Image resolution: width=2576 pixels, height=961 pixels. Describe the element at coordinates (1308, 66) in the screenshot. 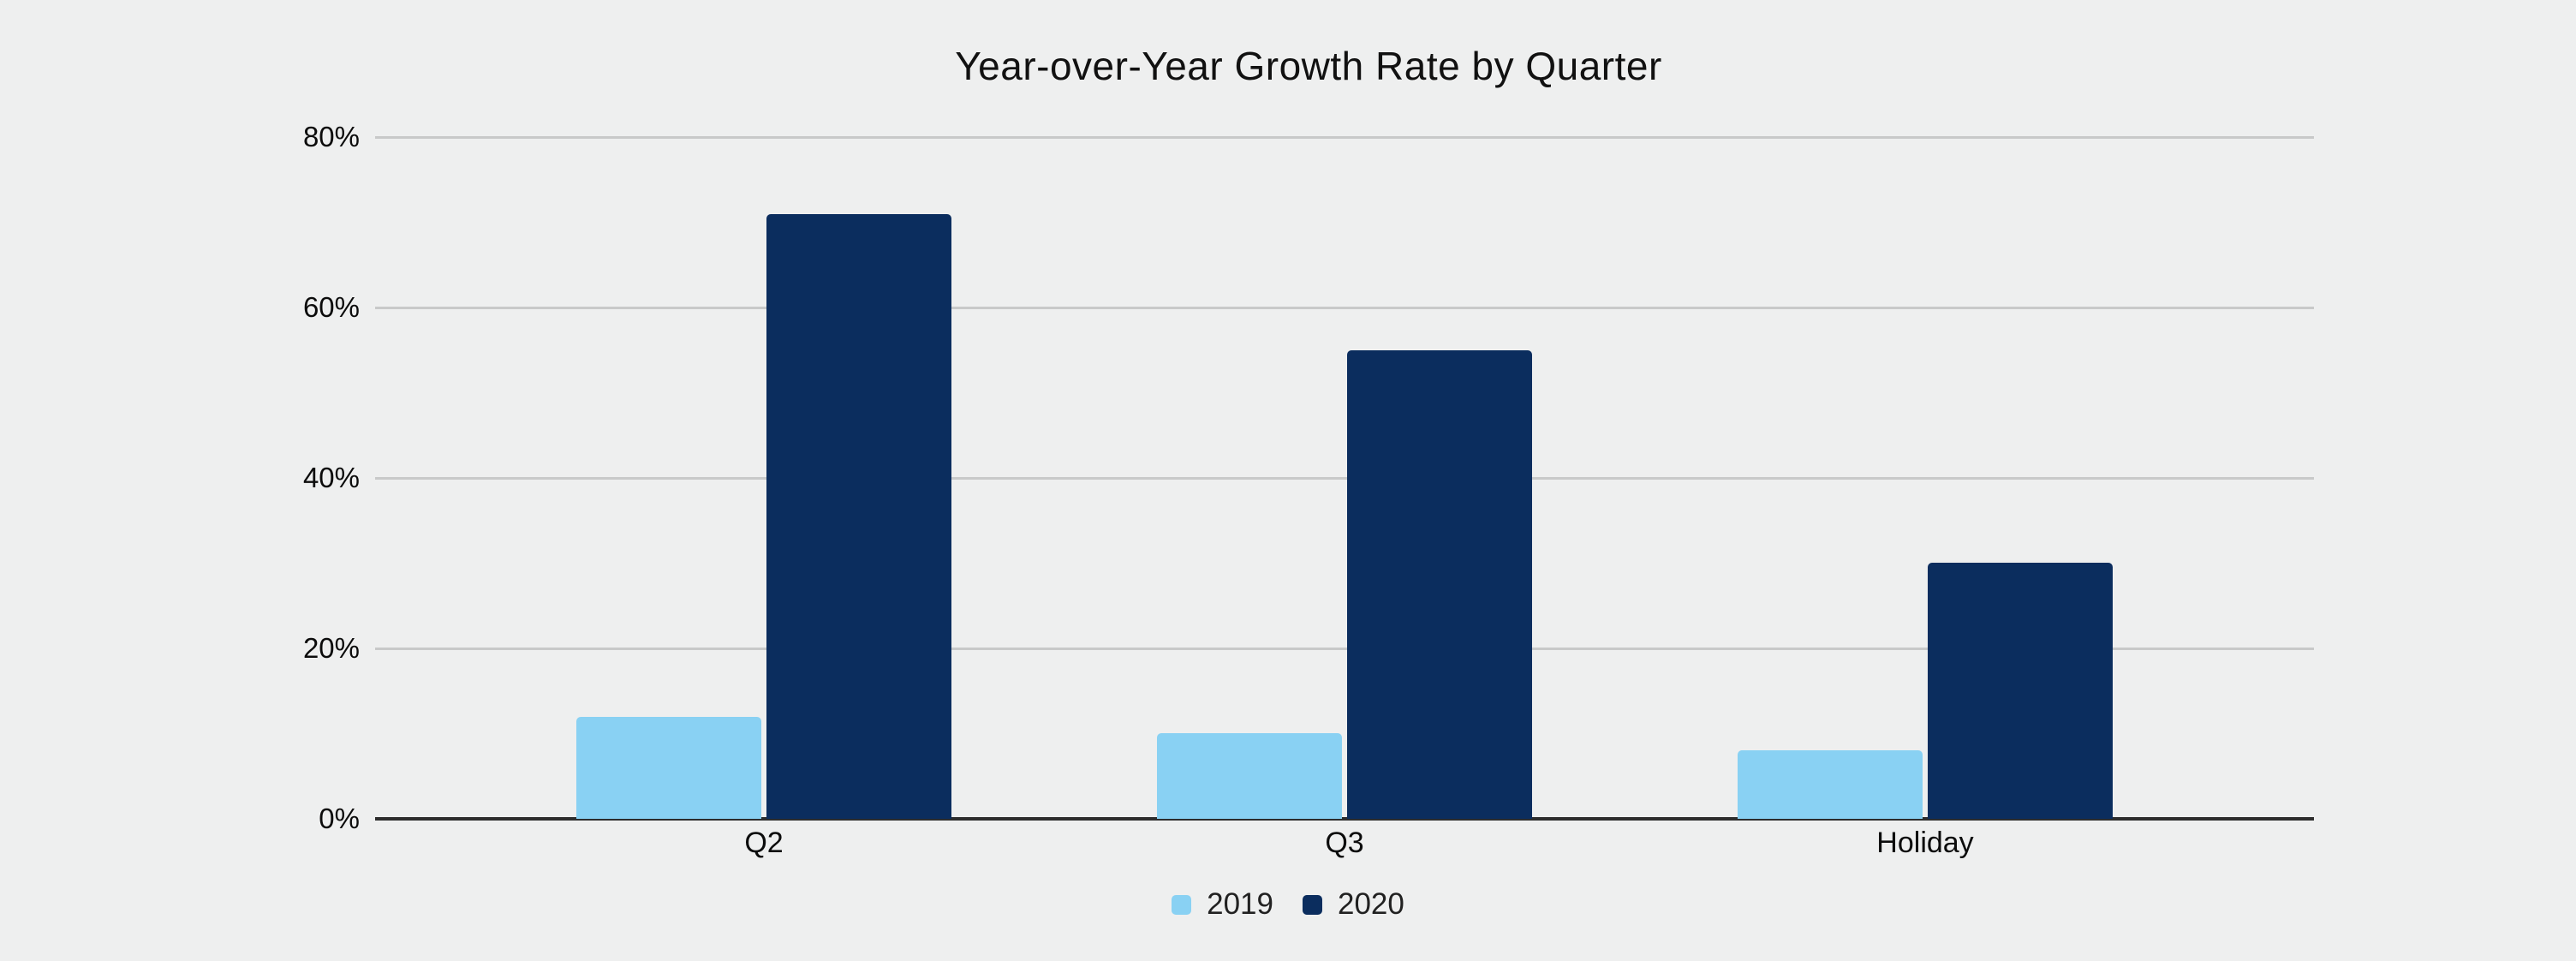

I see `chart-title: Year-over-Year Growth Rate by Quarter` at that location.